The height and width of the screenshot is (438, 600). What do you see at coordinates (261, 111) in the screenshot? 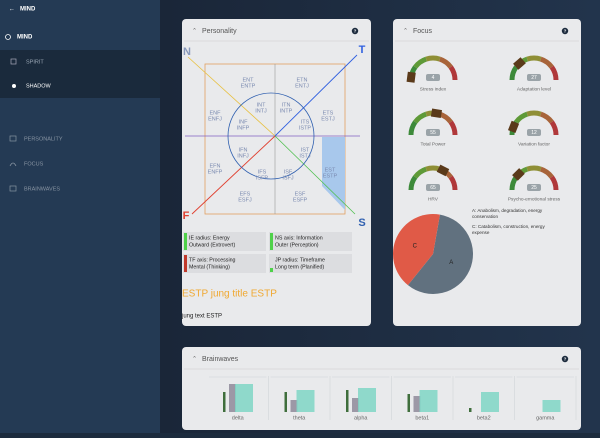
I see `type-name: INTJ` at bounding box center [261, 111].